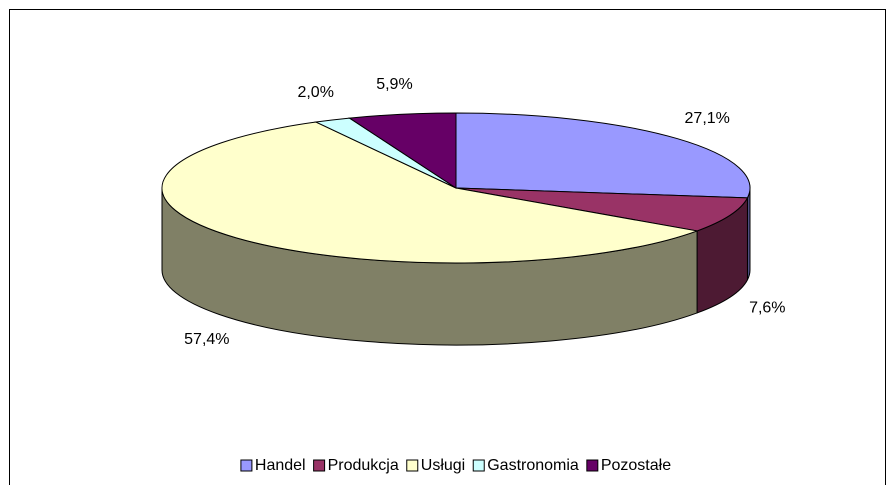 This screenshot has height=485, width=894. What do you see at coordinates (533, 465) in the screenshot?
I see `legend-label: Gastronomia` at bounding box center [533, 465].